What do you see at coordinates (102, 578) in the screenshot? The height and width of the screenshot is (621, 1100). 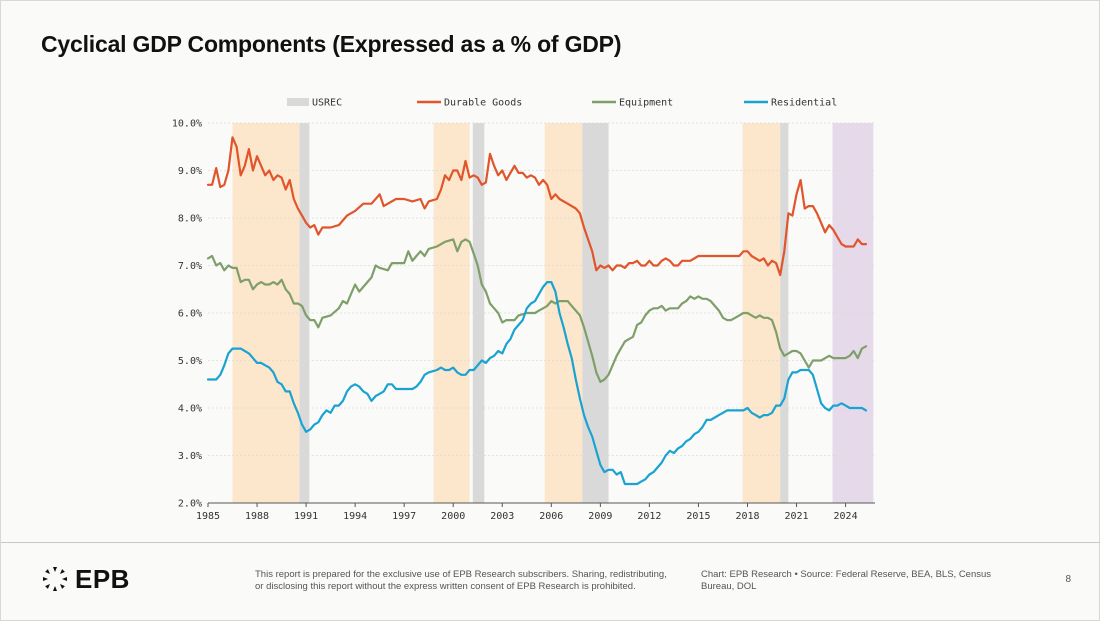 I see `logo-text: EPB` at bounding box center [102, 578].